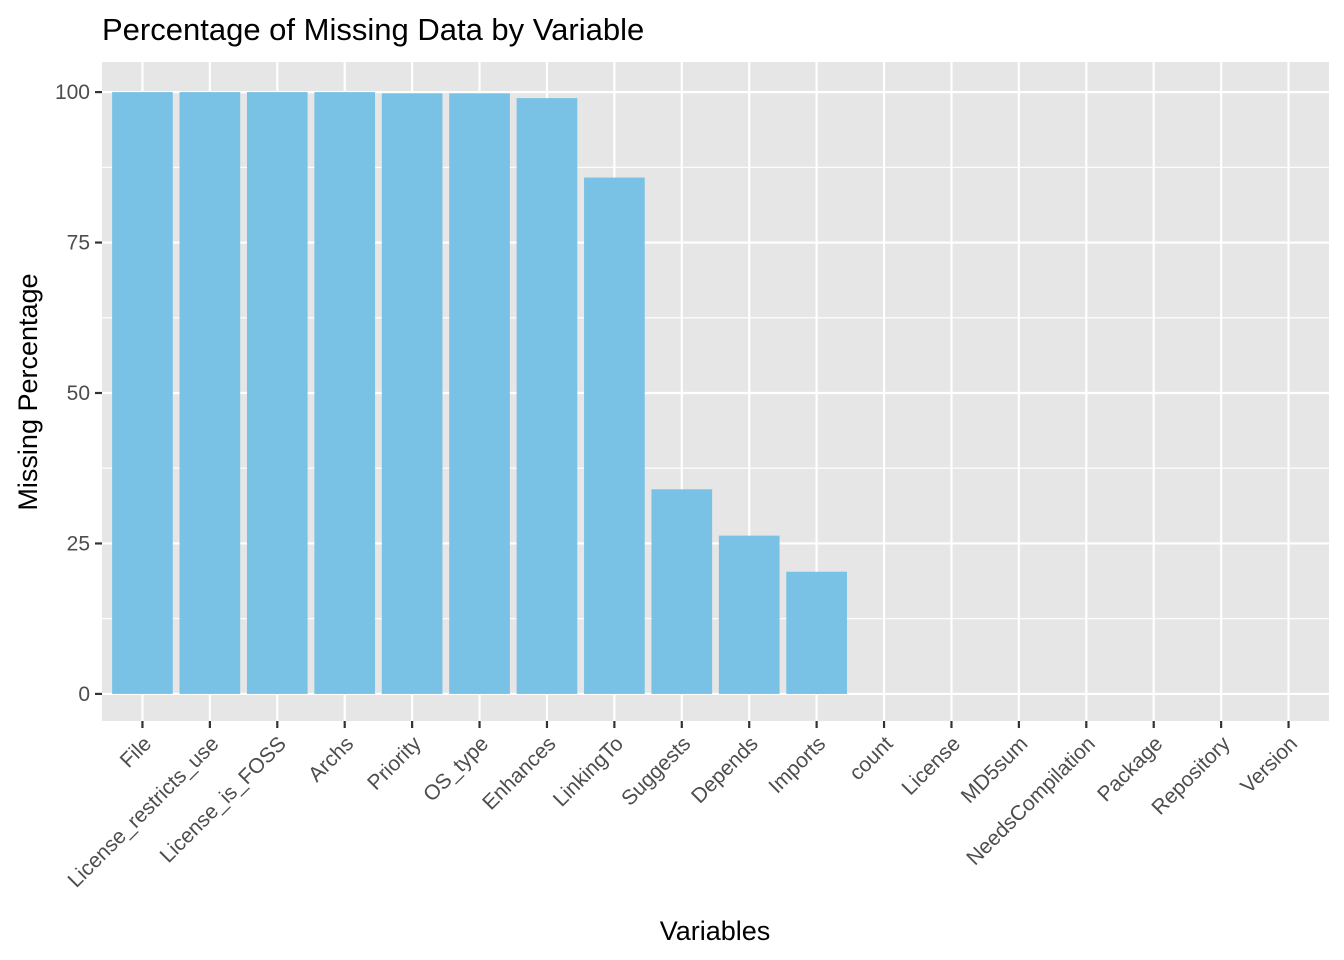 The height and width of the screenshot is (960, 1344). Describe the element at coordinates (331, 759) in the screenshot. I see `x-tick-label: Archs` at that location.